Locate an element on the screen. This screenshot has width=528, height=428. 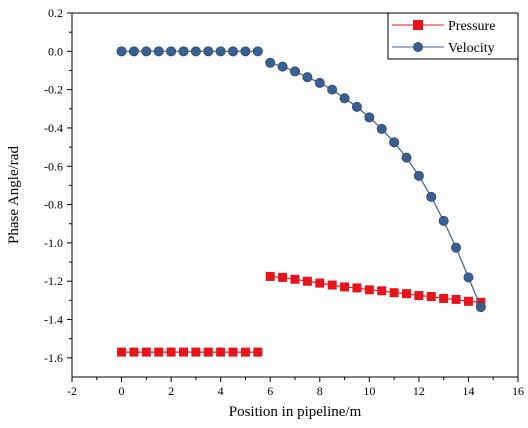
y-axis-title: Phase Angle/rad is located at coordinates (14, 195).